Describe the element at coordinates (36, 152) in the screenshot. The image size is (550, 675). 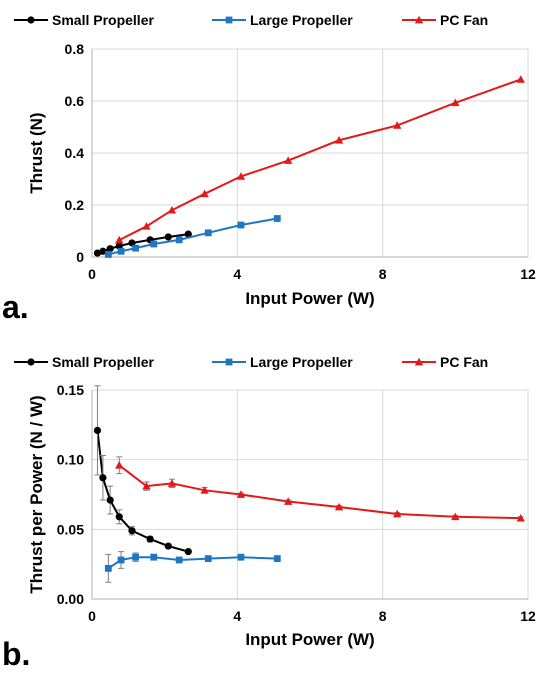
I see `y-axis-title: Thrust (N)` at that location.